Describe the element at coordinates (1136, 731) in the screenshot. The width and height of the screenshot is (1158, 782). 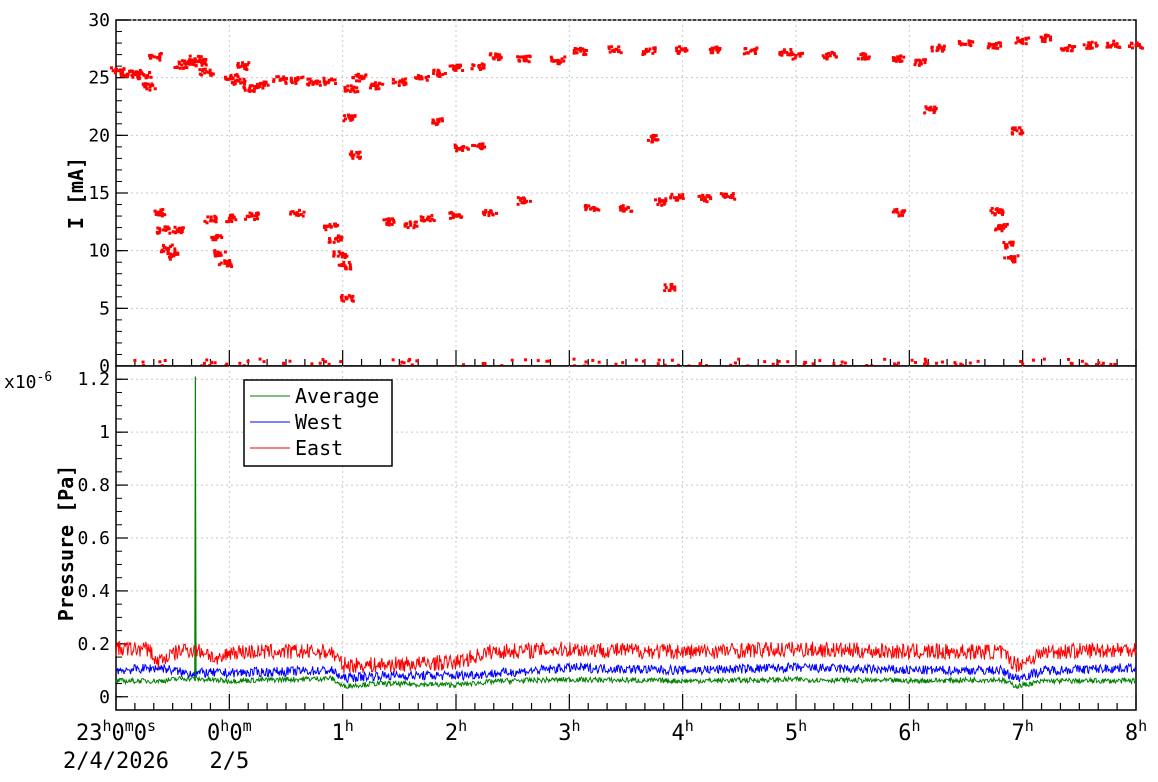
I see `time-tick-label: 8h` at that location.